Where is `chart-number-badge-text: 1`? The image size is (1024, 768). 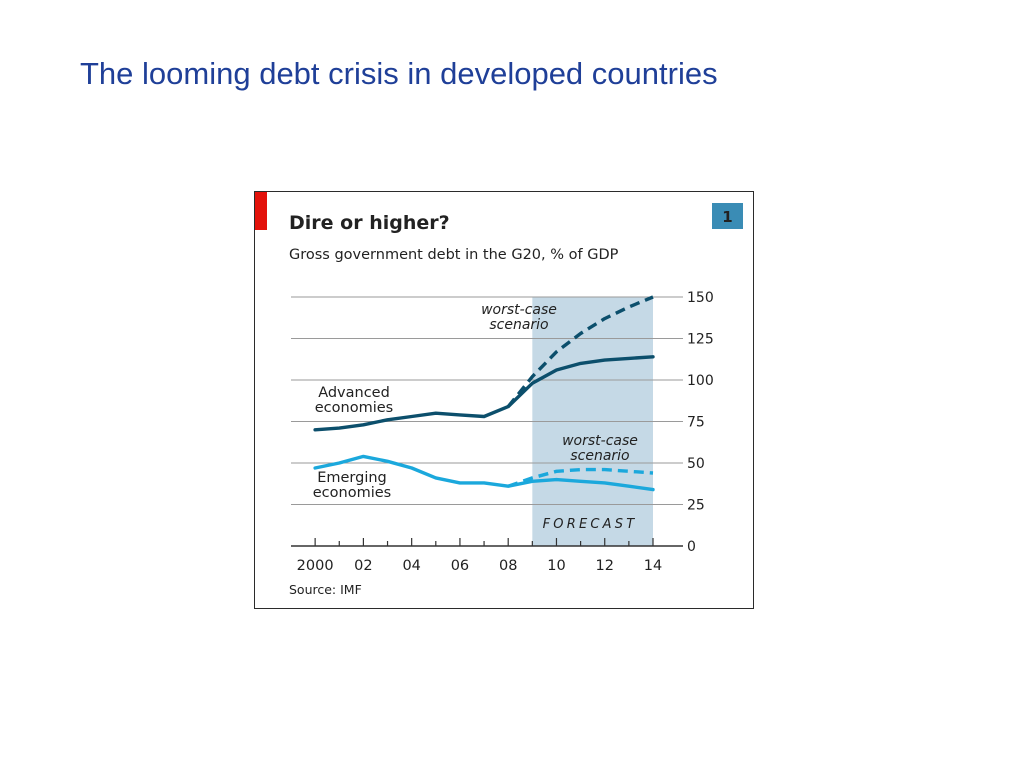
chart-number-badge-text: 1 is located at coordinates (727, 217).